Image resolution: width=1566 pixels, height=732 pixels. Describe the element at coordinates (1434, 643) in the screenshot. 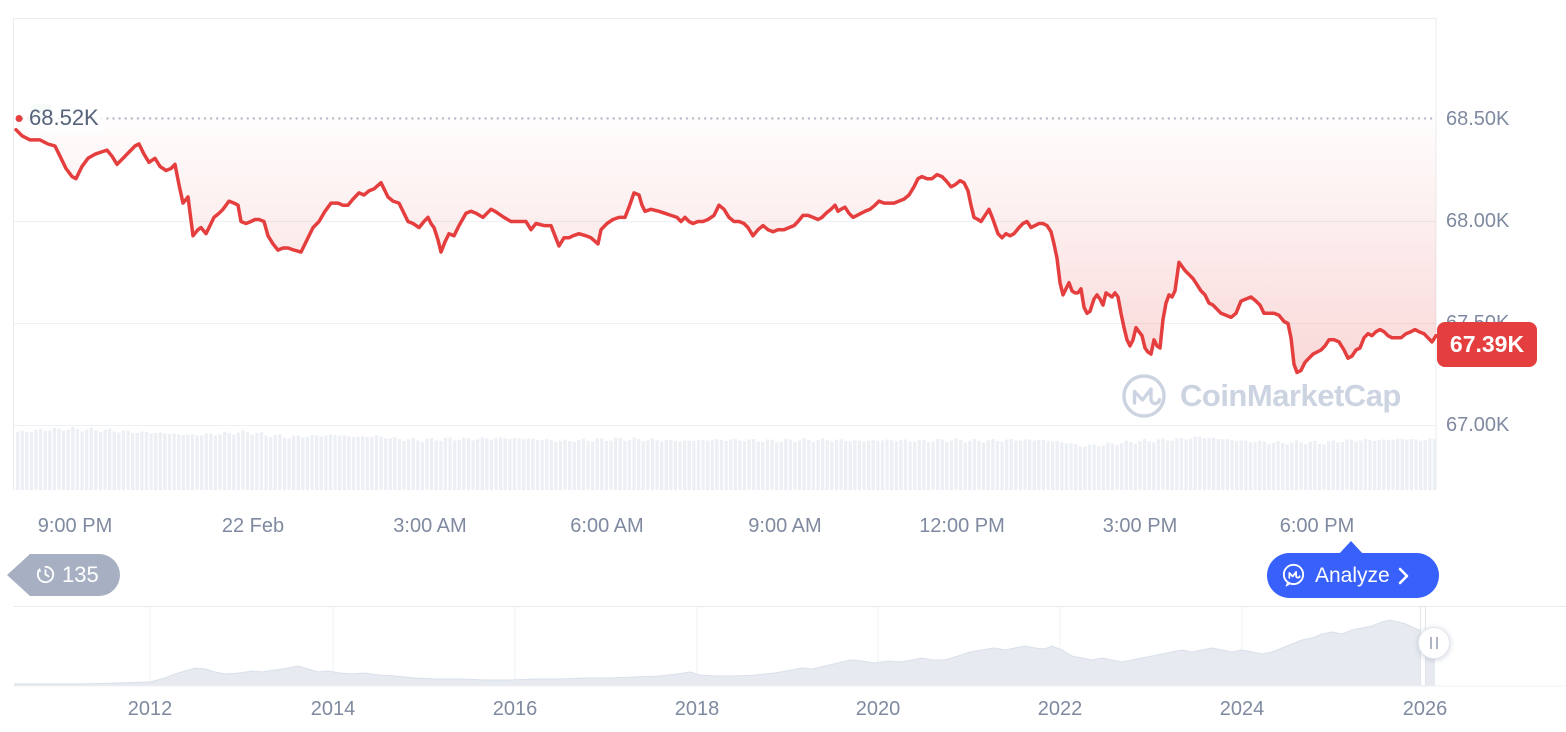

I see `navigator-handle` at that location.